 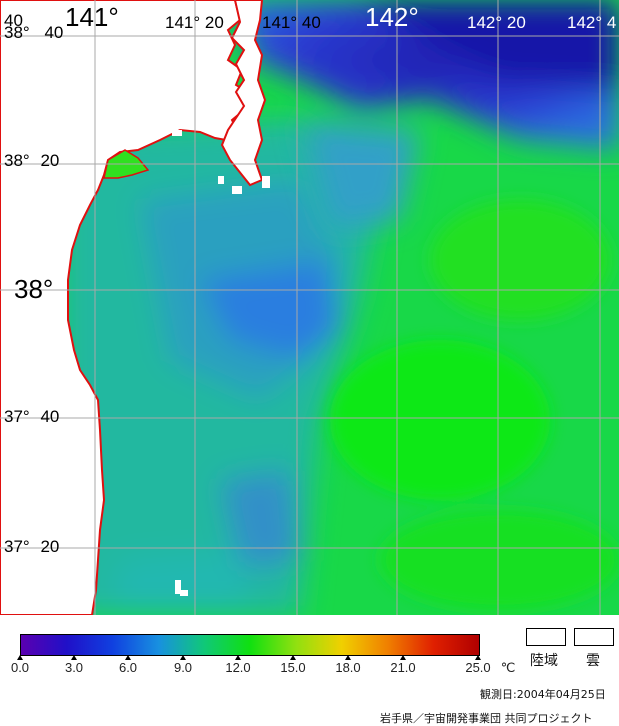 What do you see at coordinates (31, 546) in the screenshot?
I see `lat-label-37-20: 37° 20` at bounding box center [31, 546].